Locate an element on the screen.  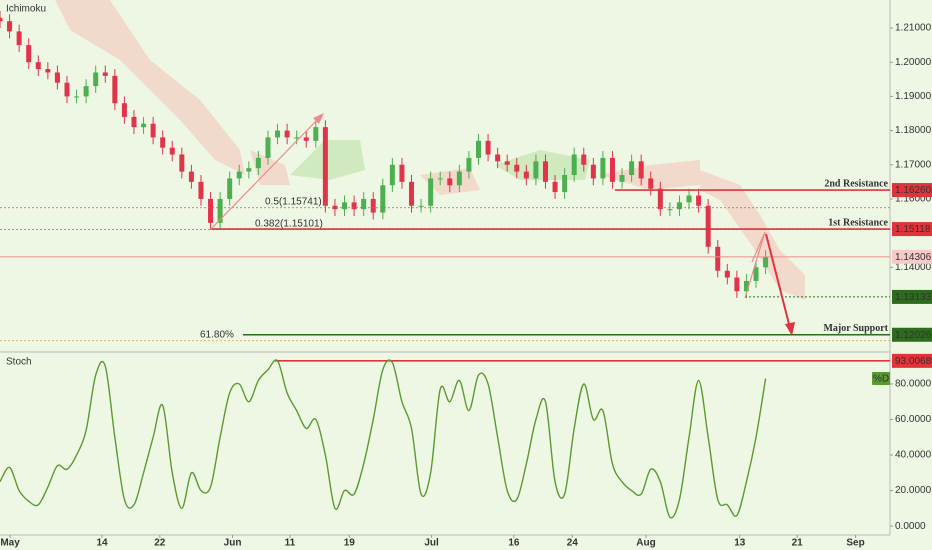
y-tick-label: 1.16000 is located at coordinates (913, 199).